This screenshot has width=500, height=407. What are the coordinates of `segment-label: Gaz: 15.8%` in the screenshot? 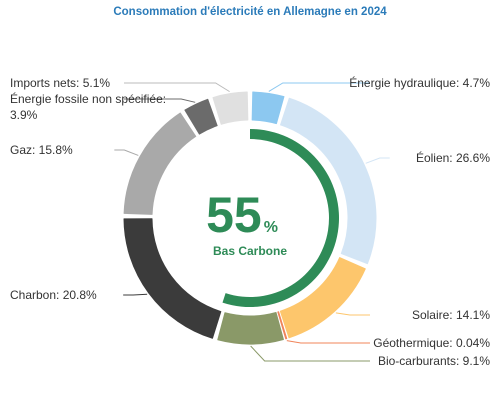 It's located at (41, 150).